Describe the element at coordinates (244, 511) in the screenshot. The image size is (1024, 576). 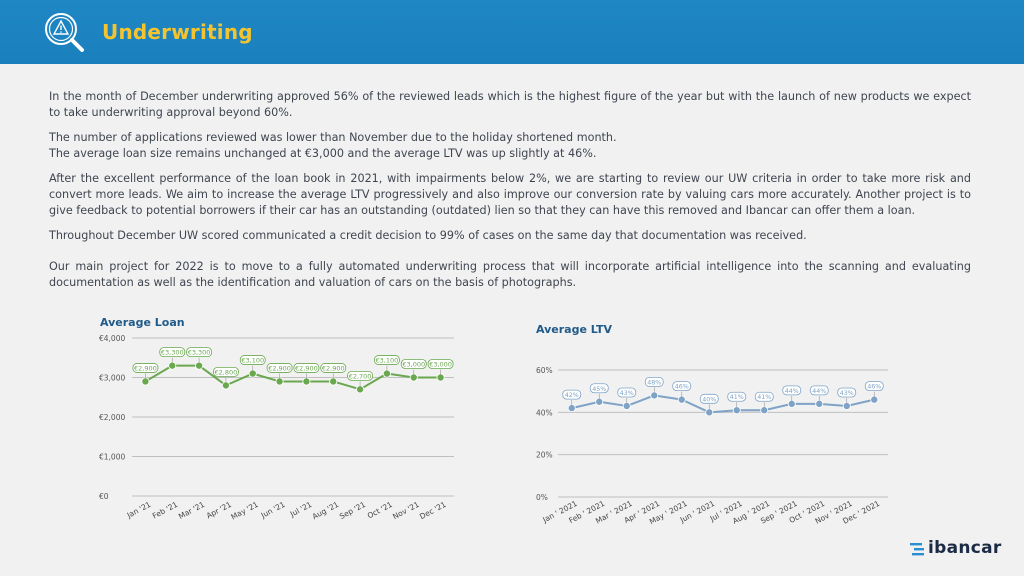
I see `loan-xtick-label: May '21` at that location.